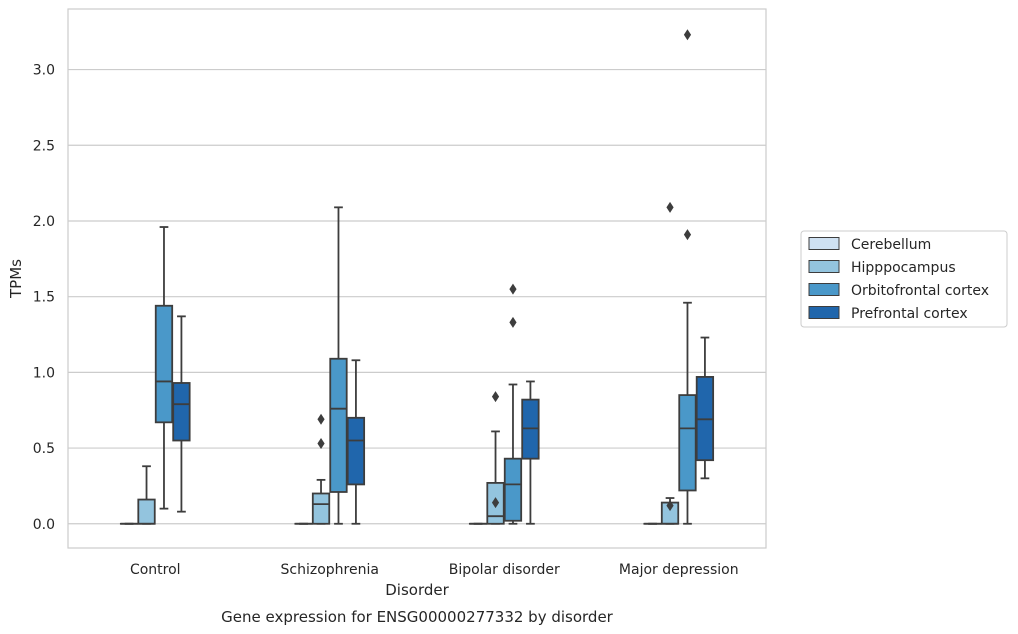 The image size is (1018, 634). Describe the element at coordinates (44, 449) in the screenshot. I see `y-tick-label: 0.5` at that location.